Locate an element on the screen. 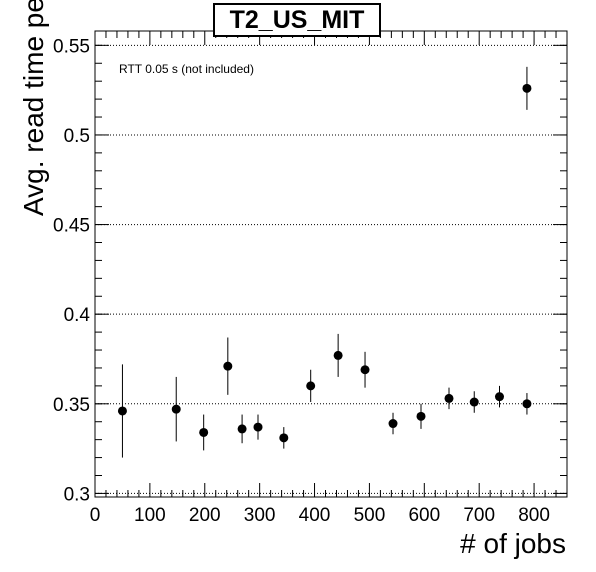 The height and width of the screenshot is (572, 596). x-tick-label: 300 is located at coordinates (260, 515).